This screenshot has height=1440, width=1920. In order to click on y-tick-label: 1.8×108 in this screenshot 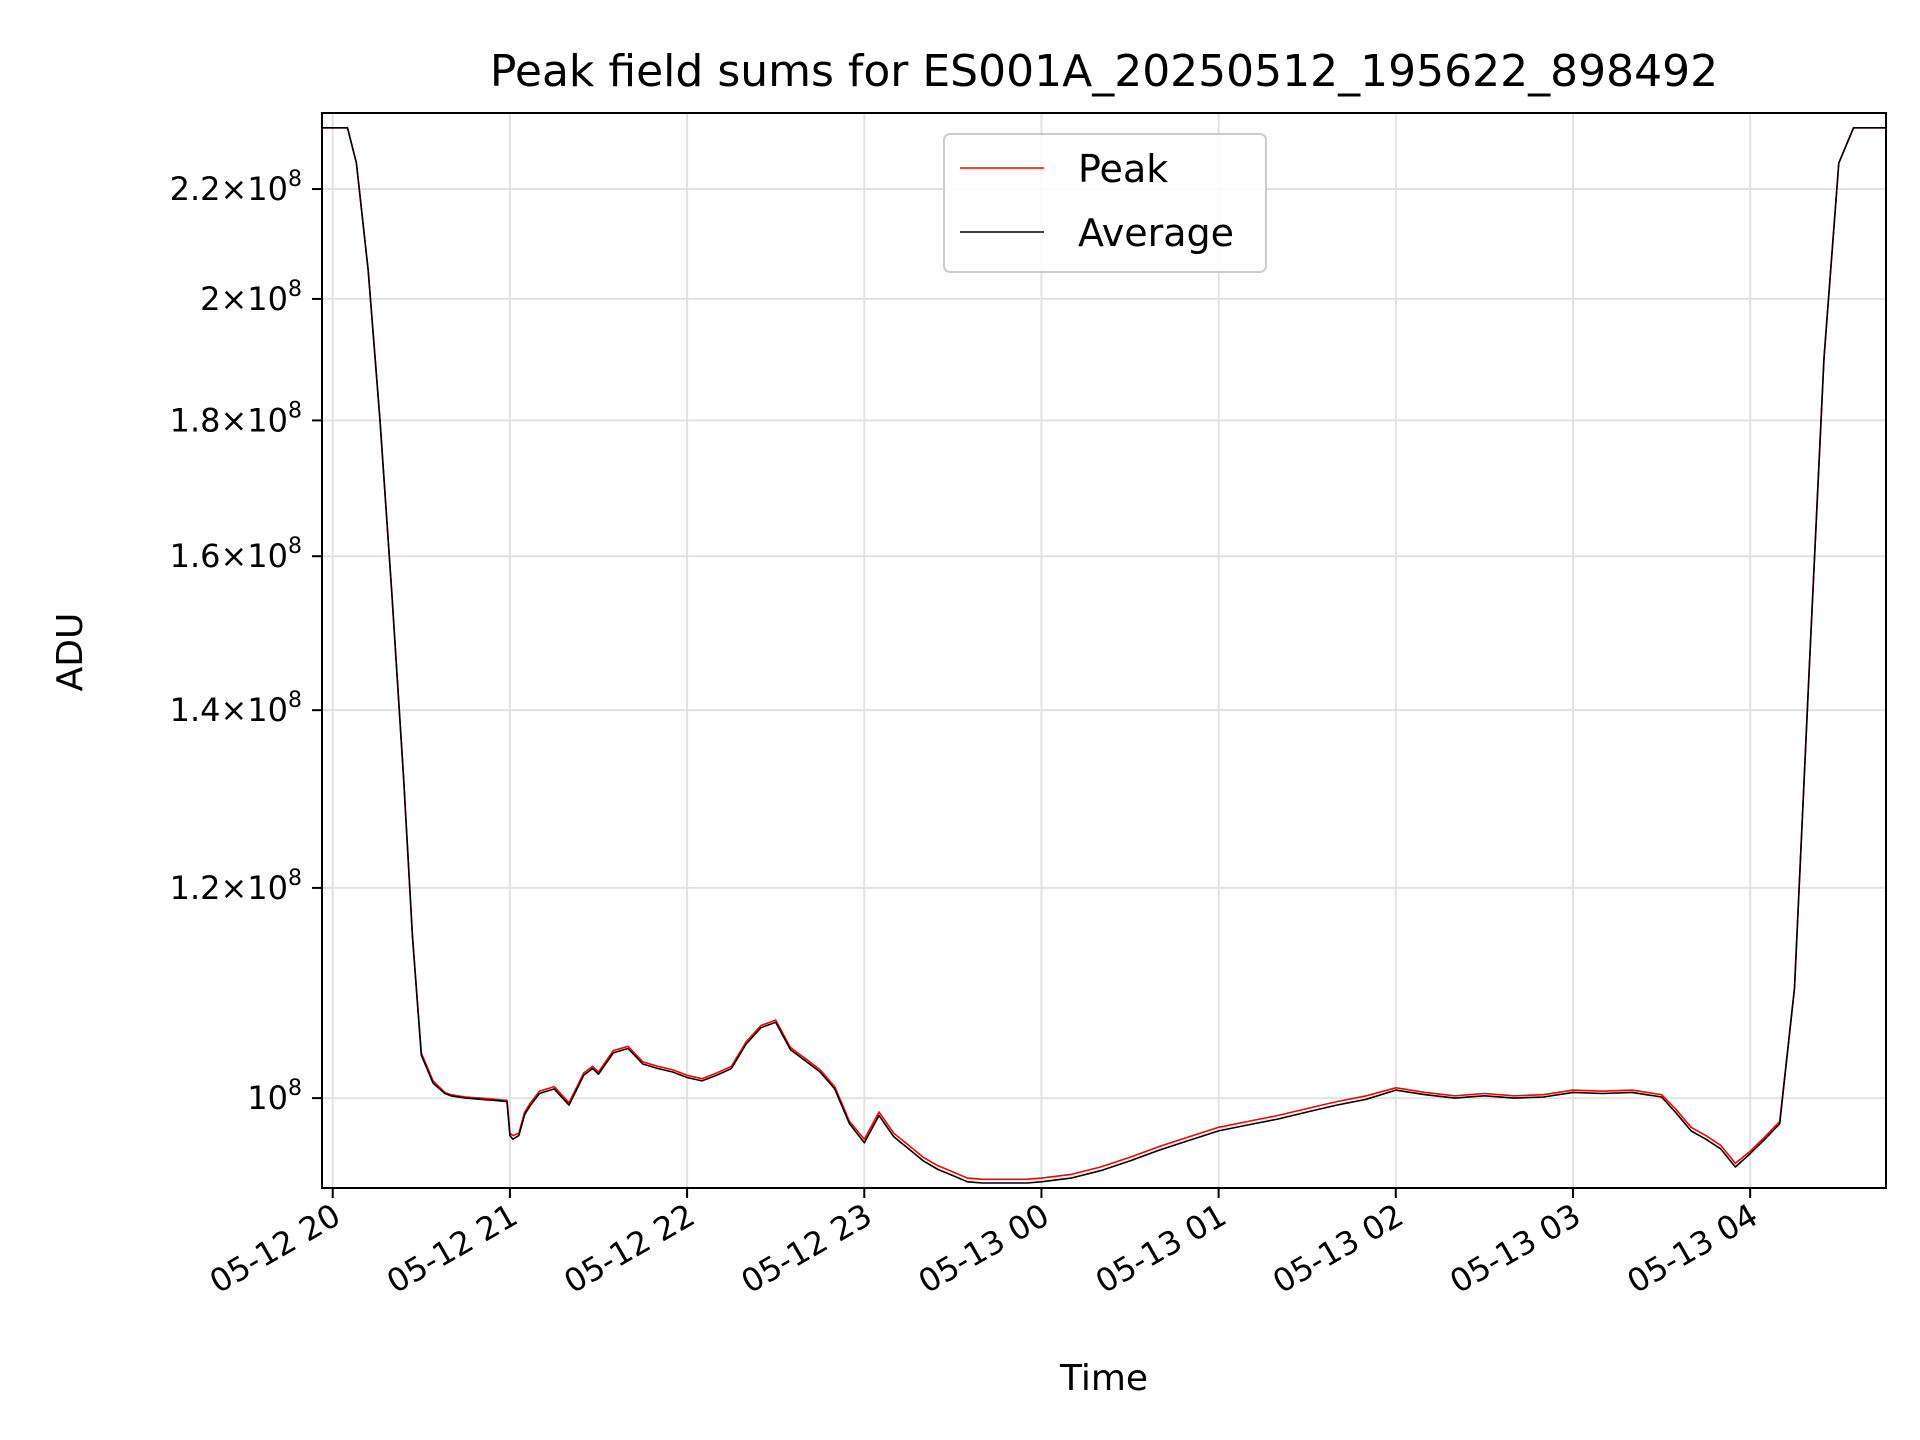, I will do `click(236, 418)`.